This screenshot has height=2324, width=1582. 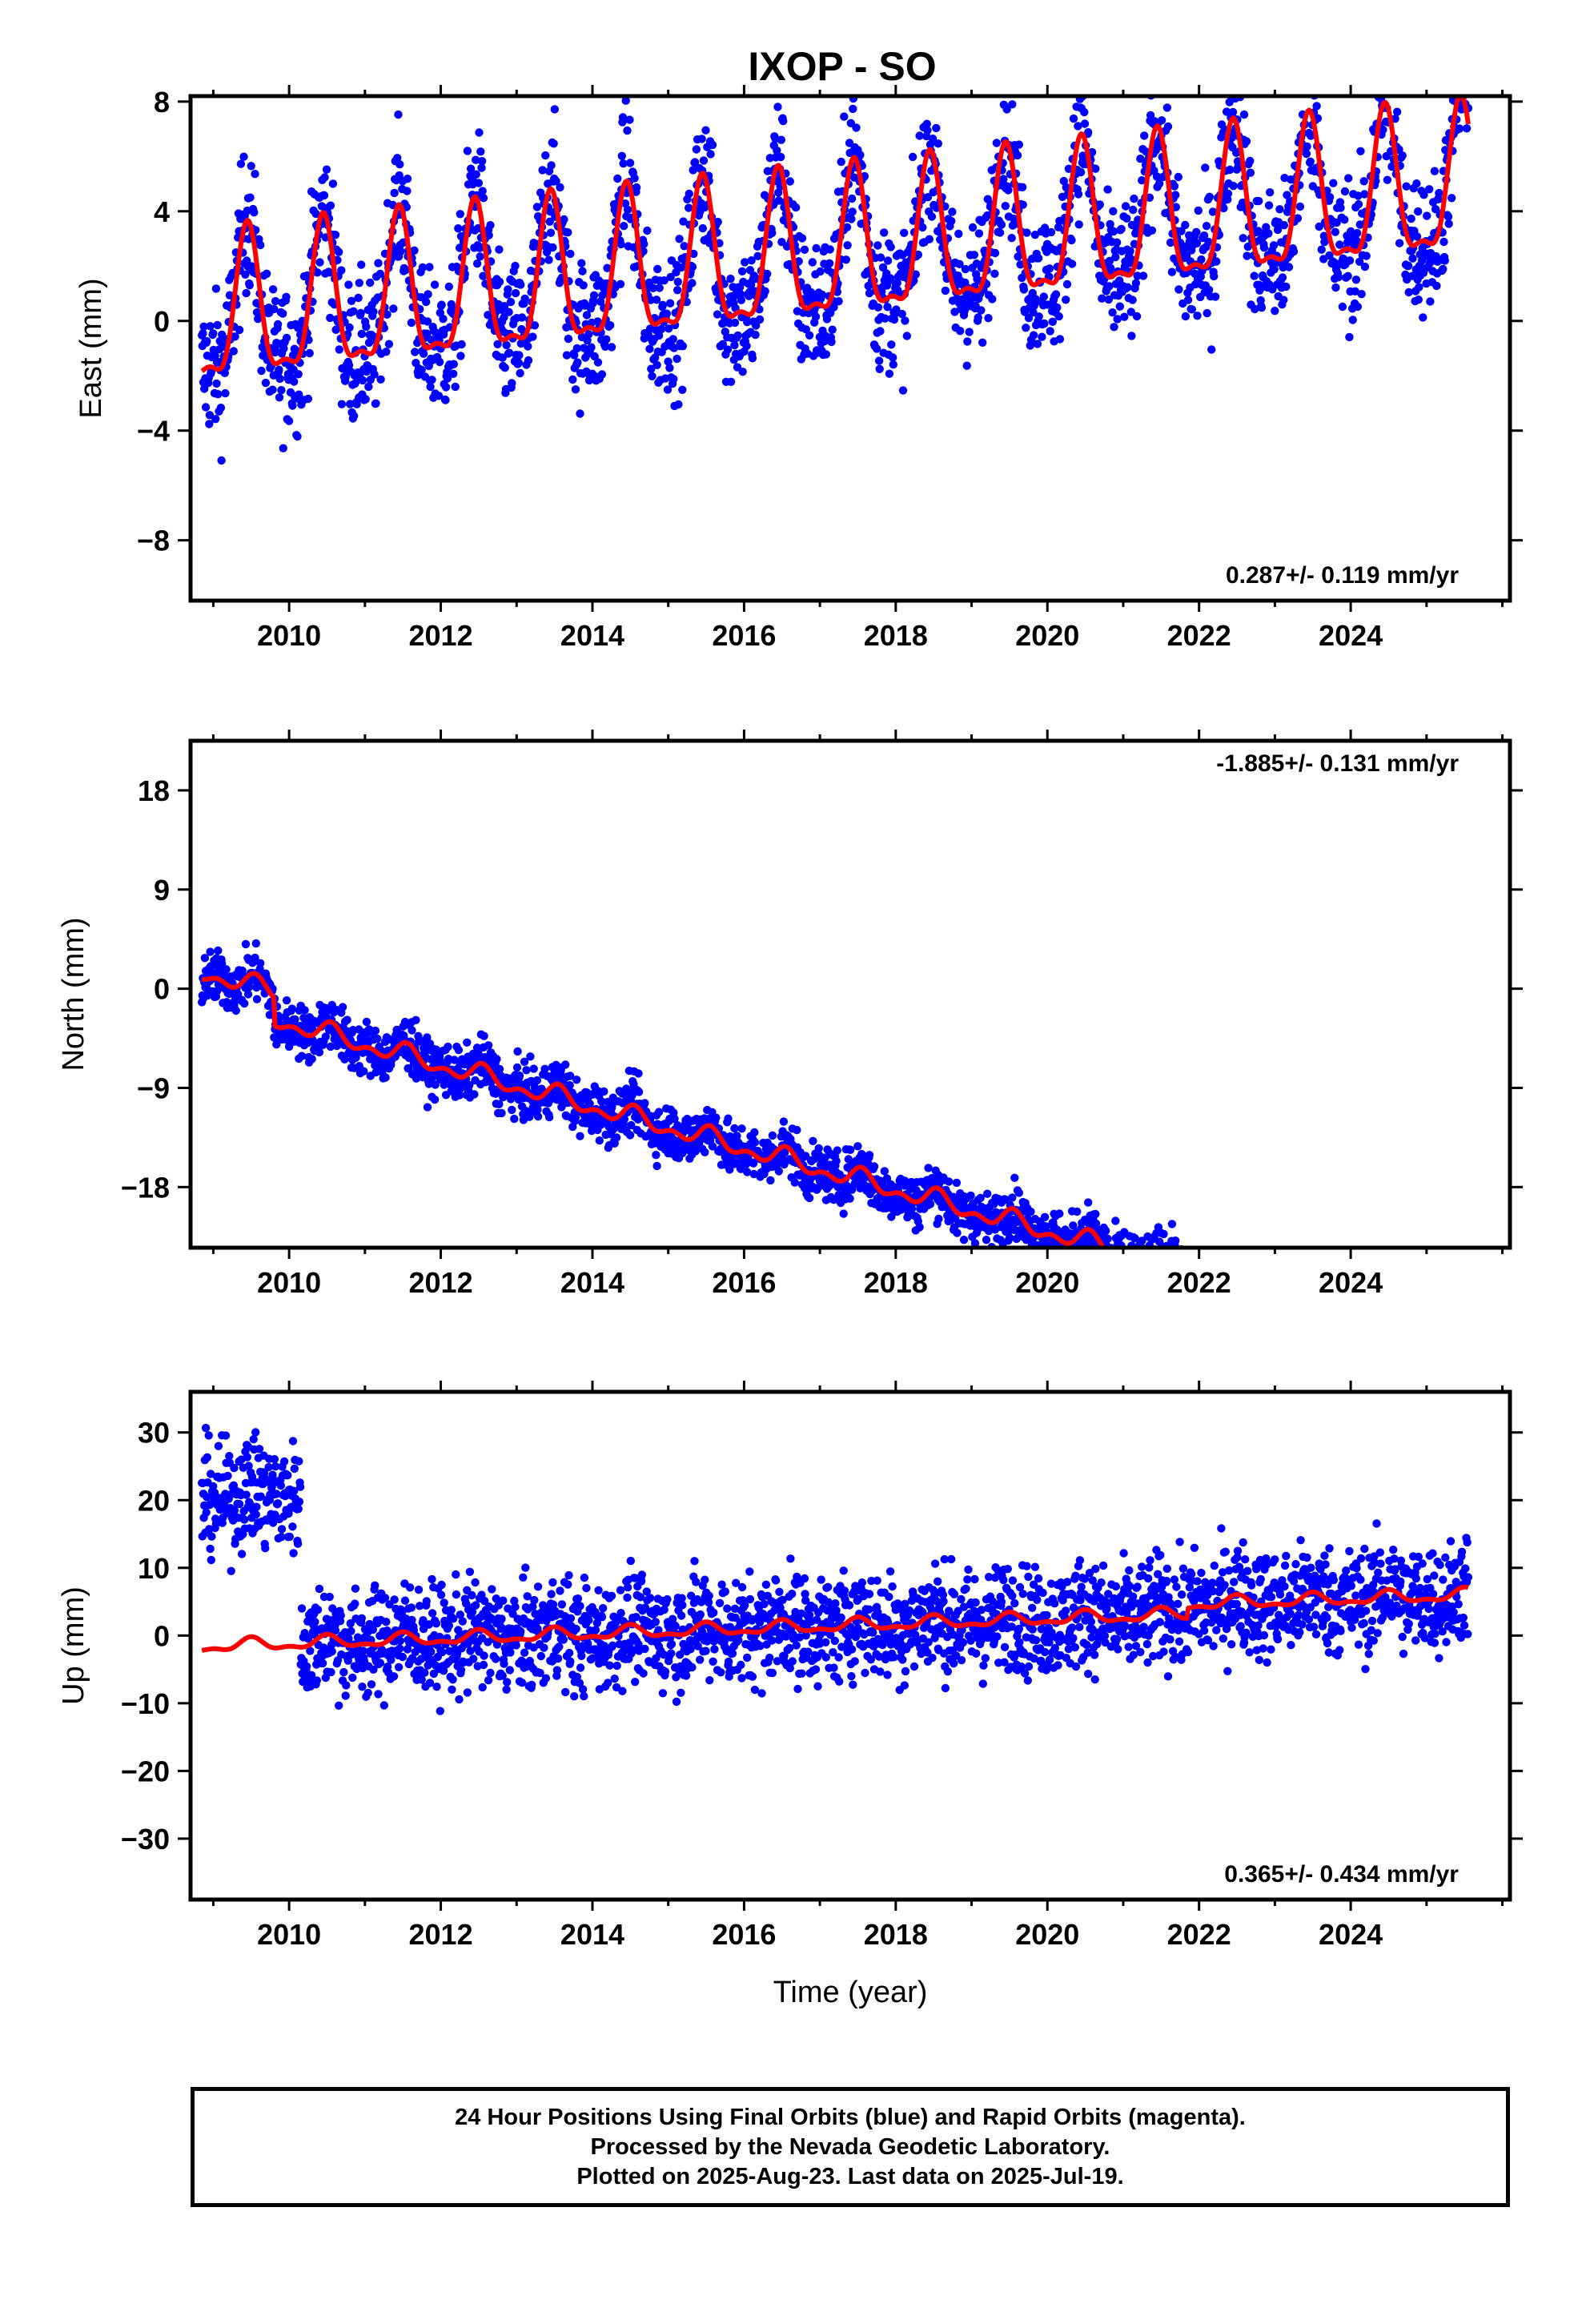 I want to click on east-y-axis-label: East (mm), so click(x=91, y=348).